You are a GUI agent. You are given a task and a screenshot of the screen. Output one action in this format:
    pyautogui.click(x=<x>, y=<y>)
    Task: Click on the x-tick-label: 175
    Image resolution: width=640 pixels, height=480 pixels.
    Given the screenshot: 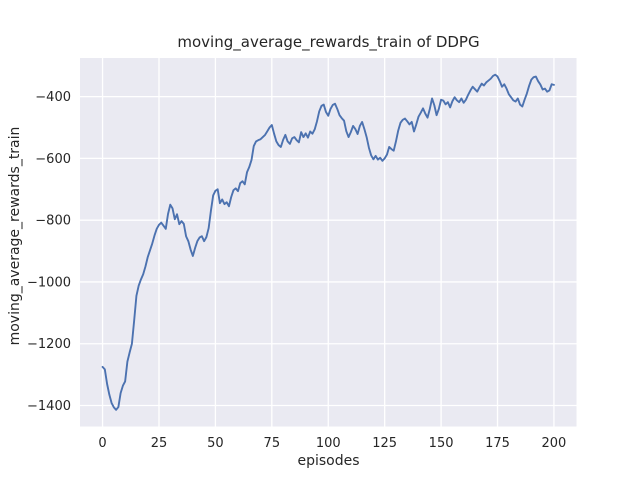 What is the action you would take?
    pyautogui.click(x=497, y=443)
    